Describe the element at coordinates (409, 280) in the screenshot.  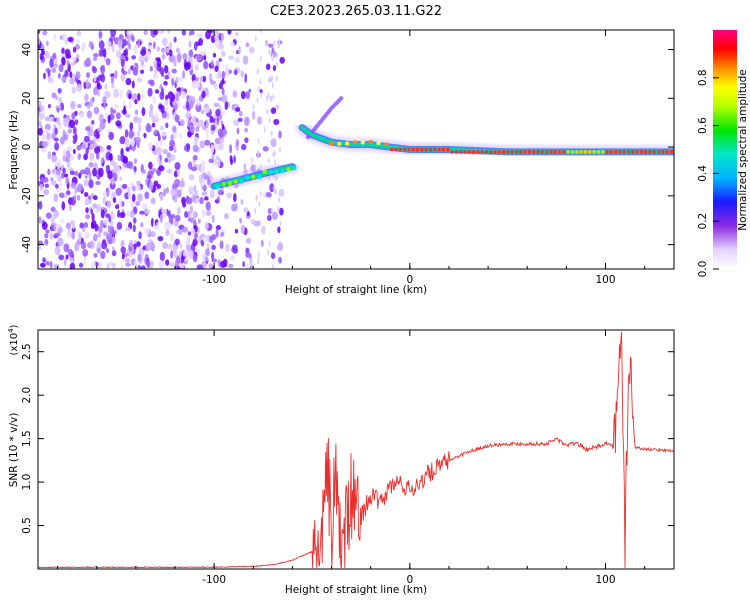
I see `x-tick-label: 0` at that location.